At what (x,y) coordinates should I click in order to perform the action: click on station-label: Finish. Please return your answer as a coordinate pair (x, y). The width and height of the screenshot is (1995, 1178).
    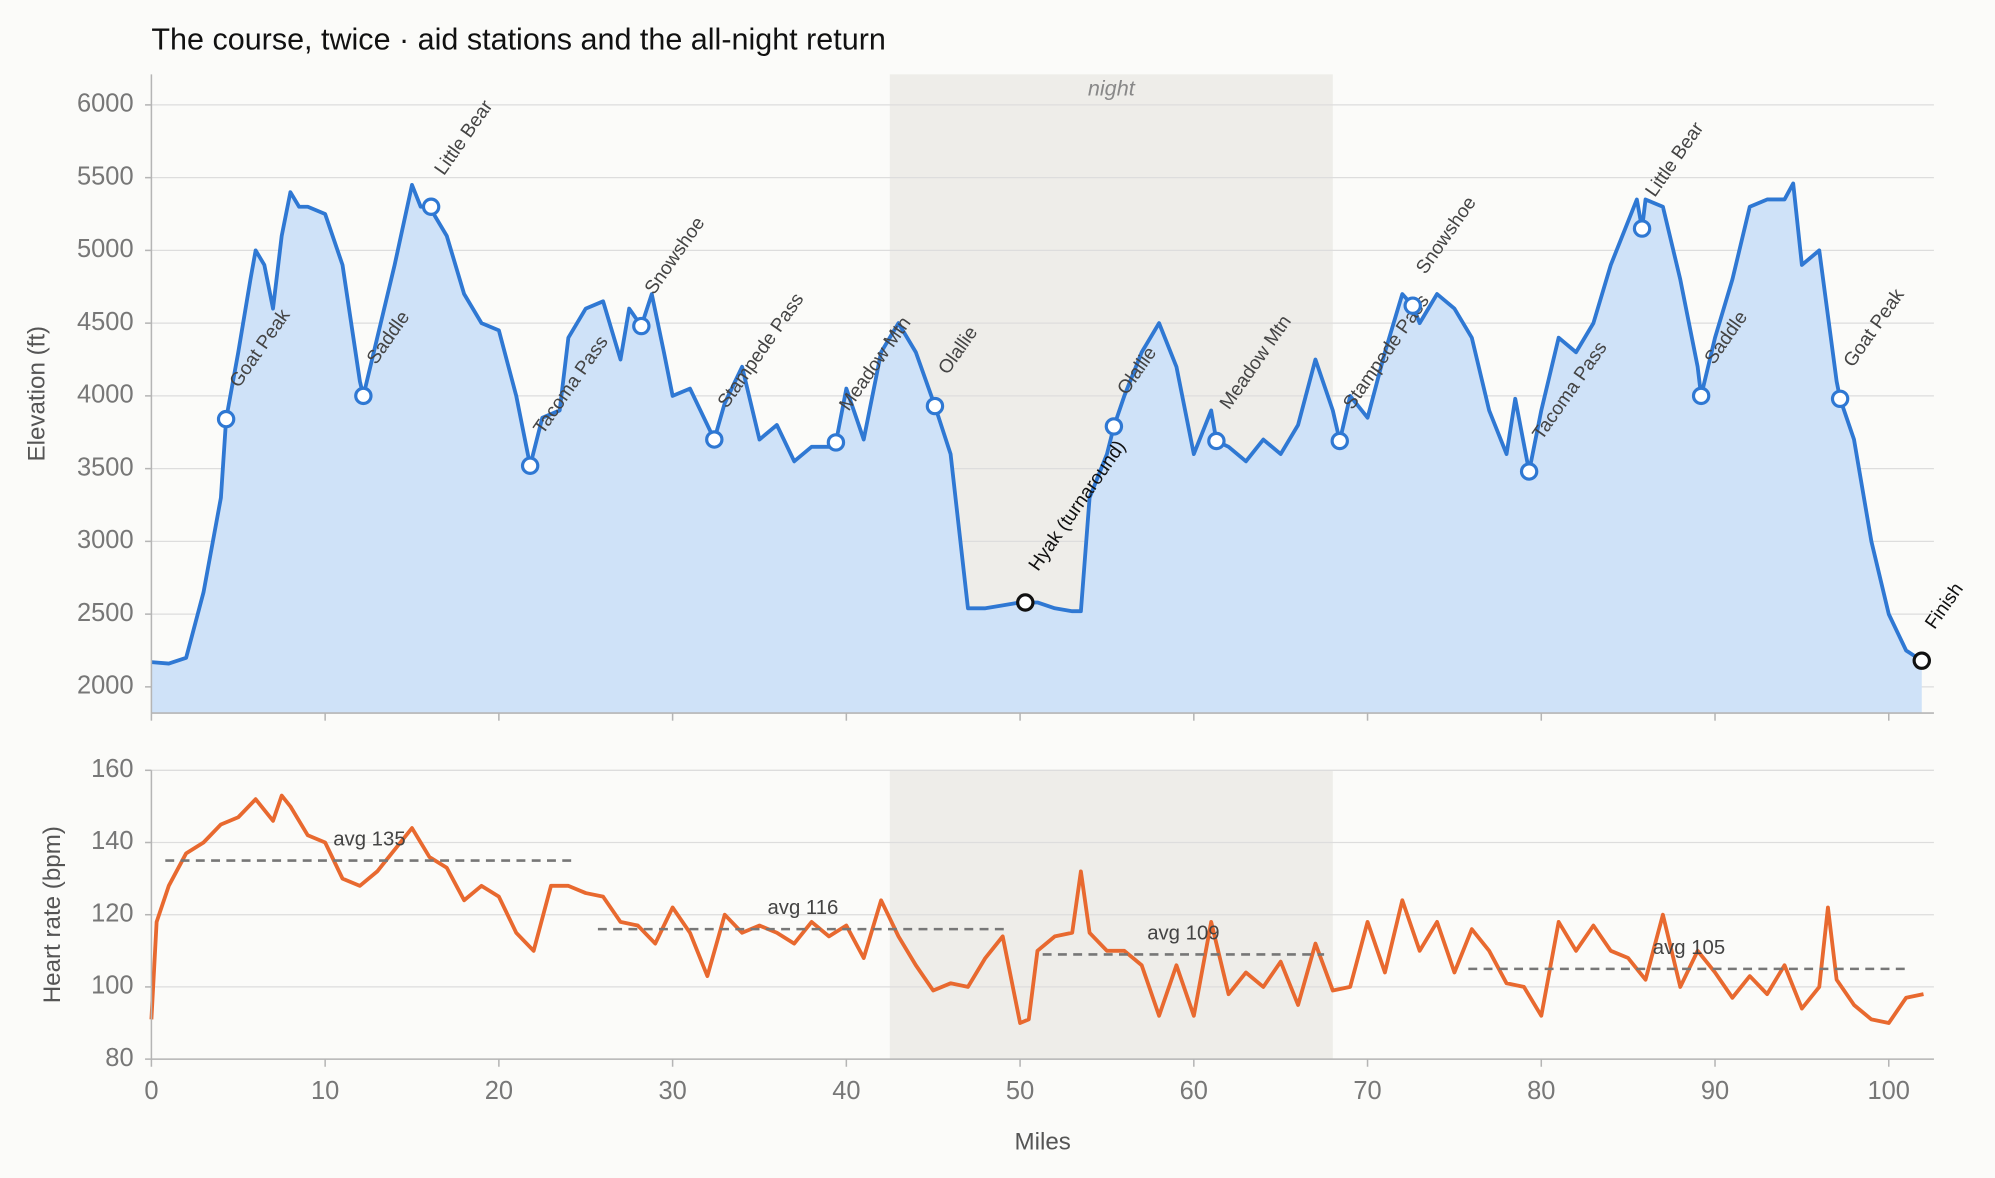
    Looking at the image, I should click on (1944, 606).